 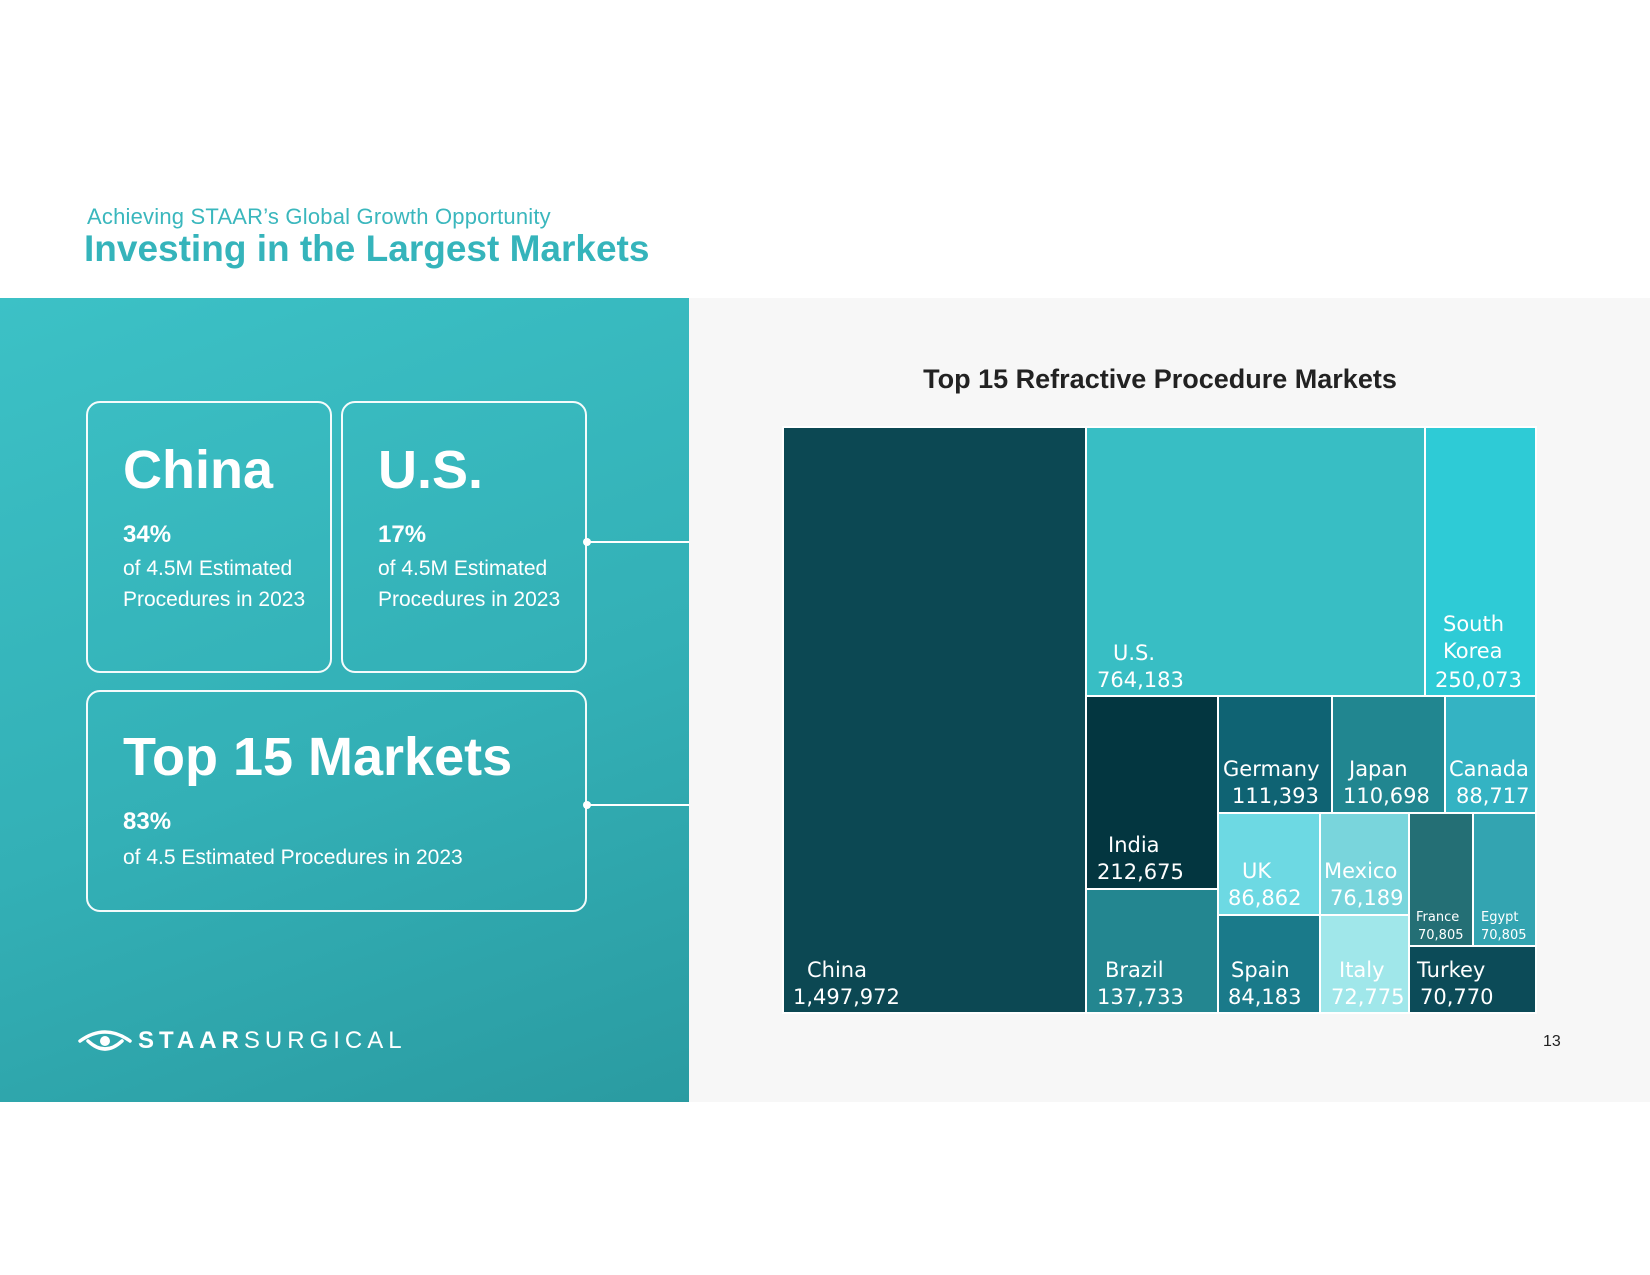 What do you see at coordinates (1366, 898) in the screenshot?
I see `treemap-value-mexico: 76,189` at bounding box center [1366, 898].